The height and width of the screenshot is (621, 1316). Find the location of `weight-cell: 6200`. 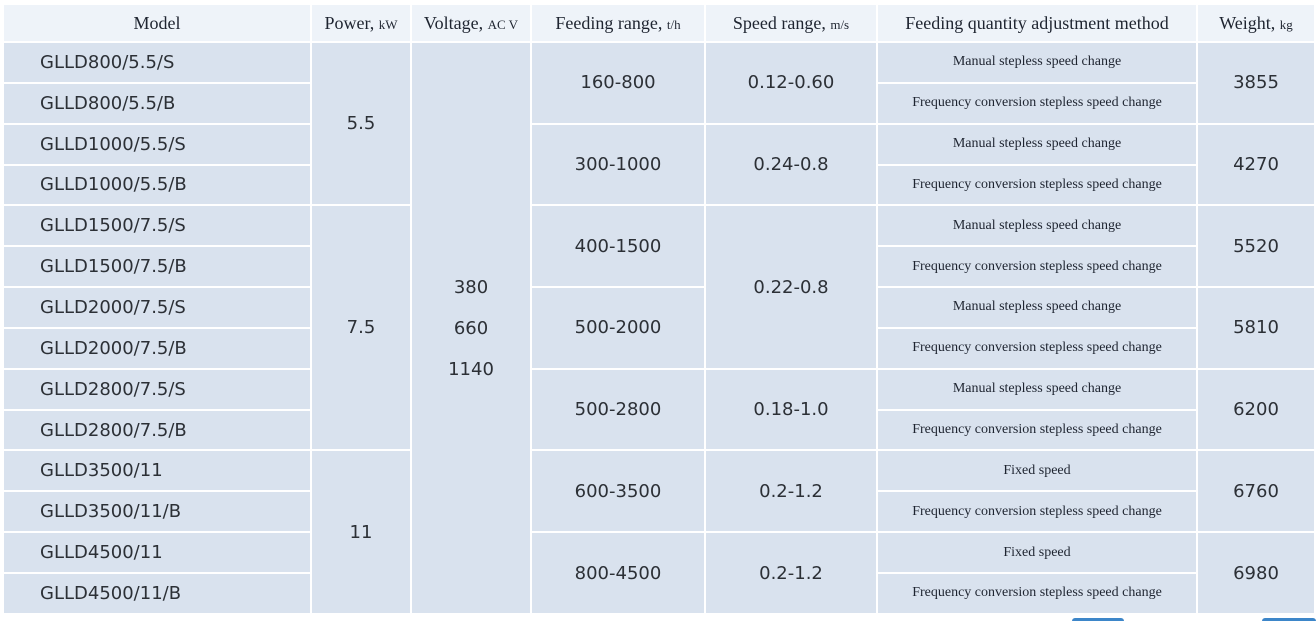

weight-cell: 6200 is located at coordinates (1256, 409).